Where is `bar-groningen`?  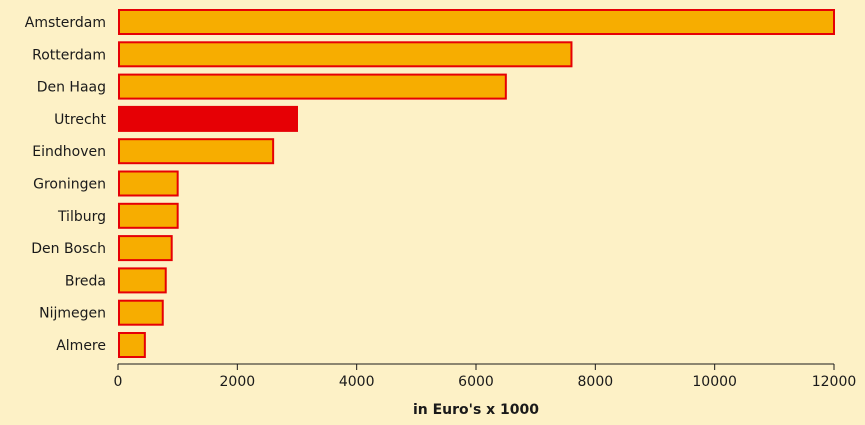
bar-groningen is located at coordinates (148, 183).